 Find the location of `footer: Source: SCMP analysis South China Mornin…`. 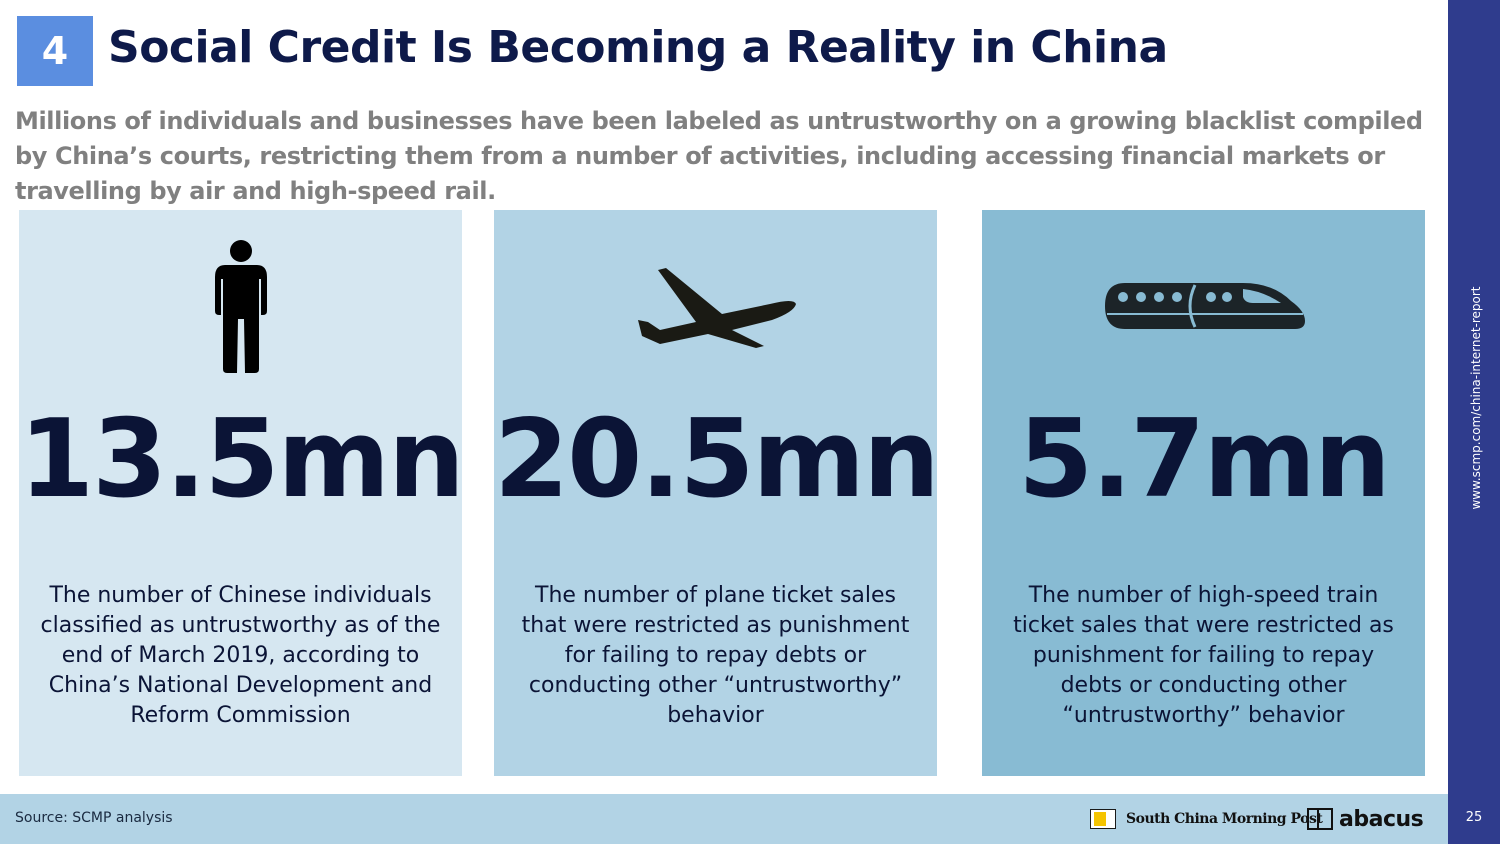

footer: Source: SCMP analysis South China Mornin… is located at coordinates (724, 819).